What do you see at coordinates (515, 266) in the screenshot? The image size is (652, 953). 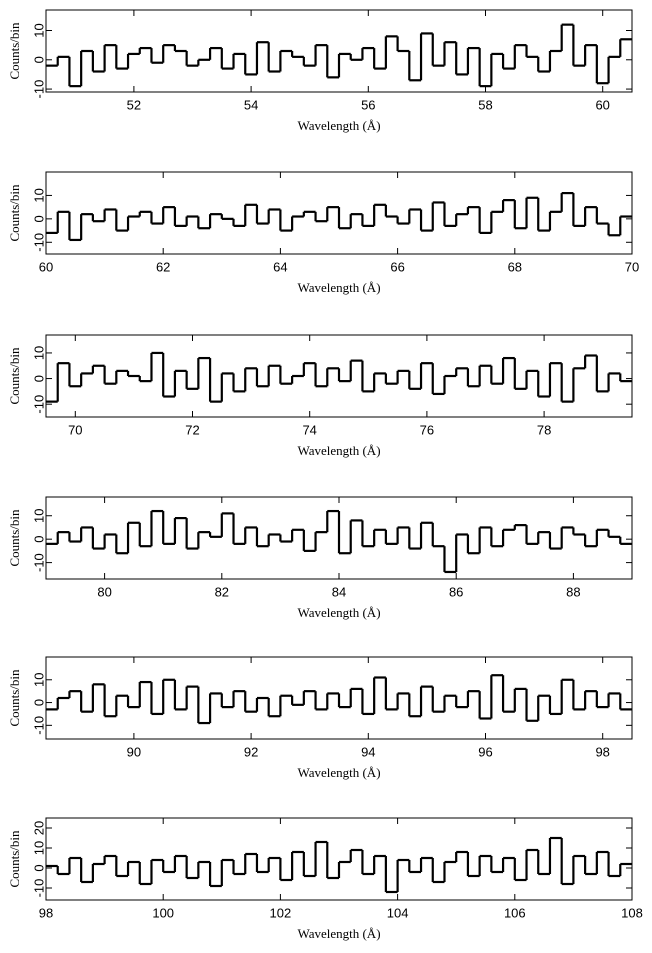 I see `x-tick-label: 68` at bounding box center [515, 266].